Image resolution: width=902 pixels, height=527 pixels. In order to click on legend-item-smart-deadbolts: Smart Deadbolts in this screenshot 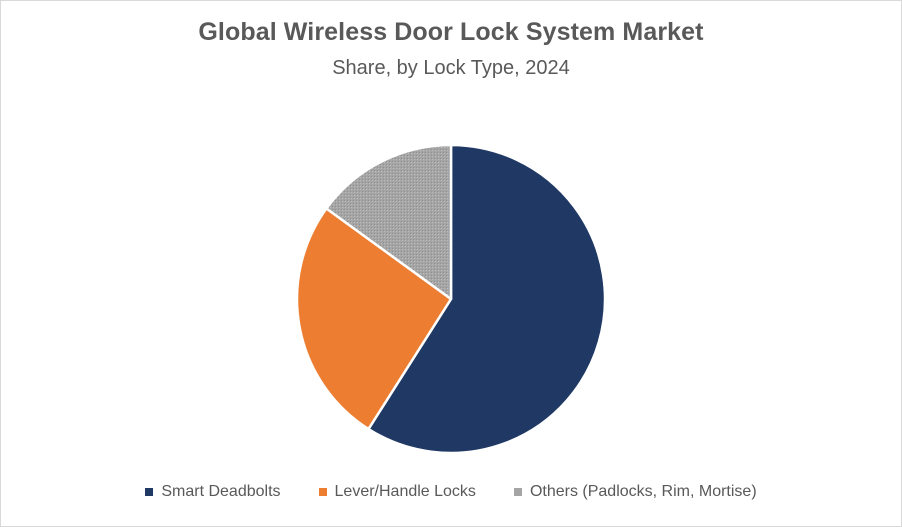, I will do `click(213, 492)`.